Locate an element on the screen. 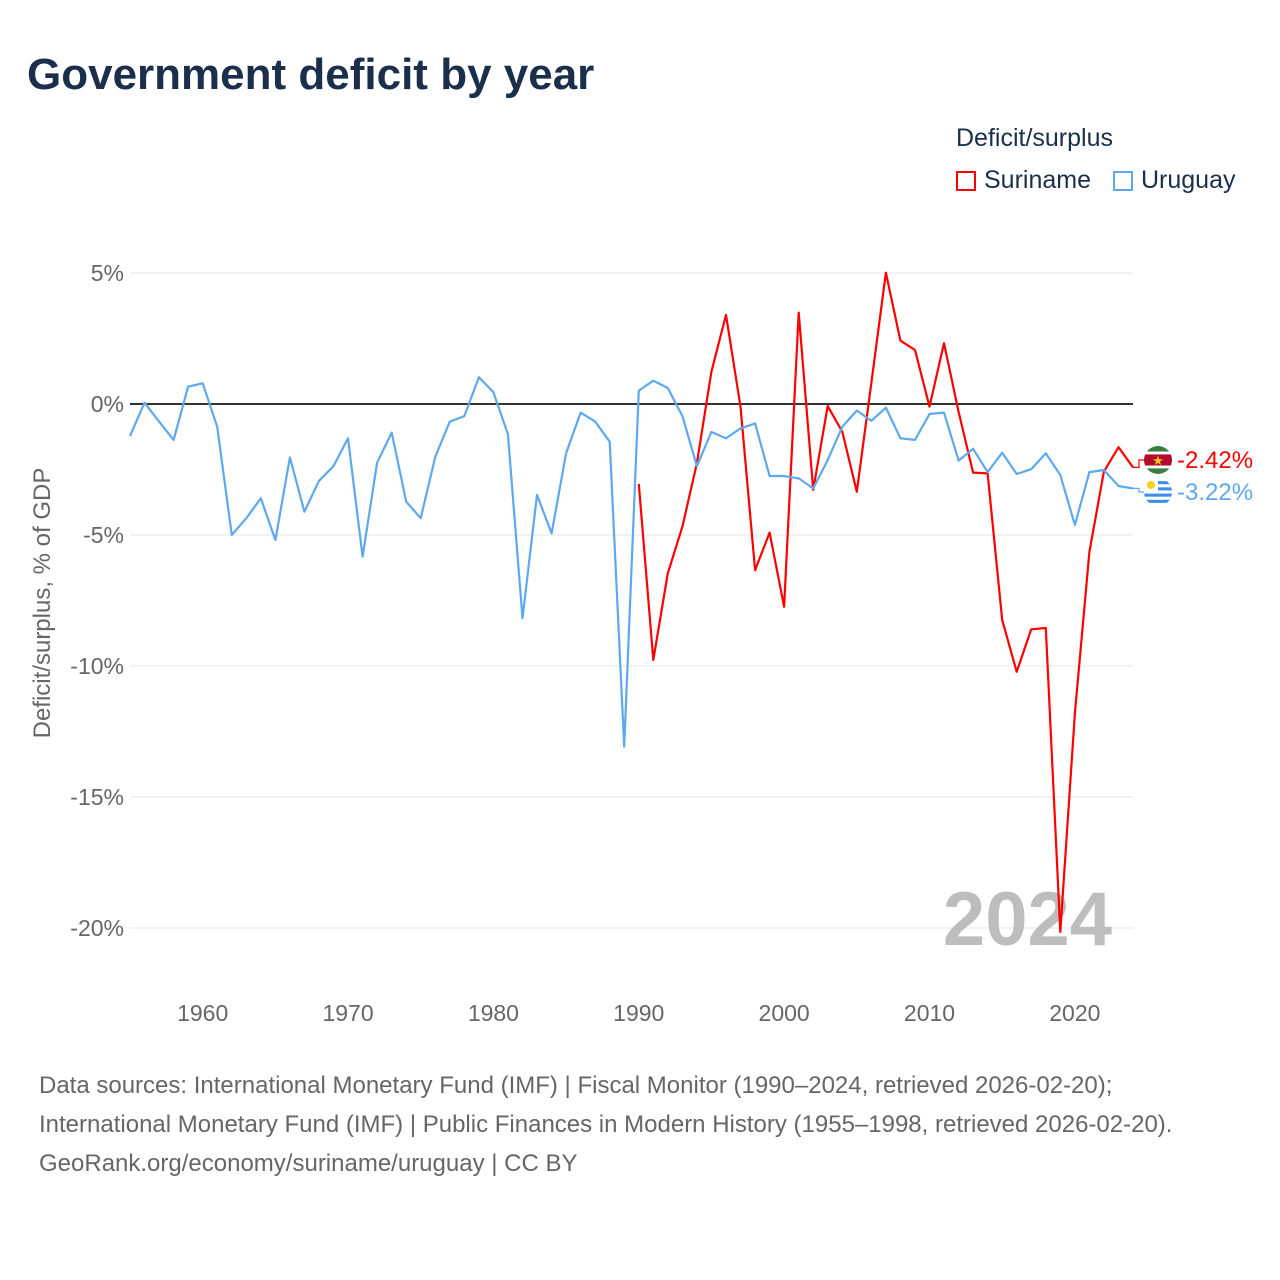 This screenshot has width=1280, height=1280. uruguay-flag-icon is located at coordinates (1158, 492).